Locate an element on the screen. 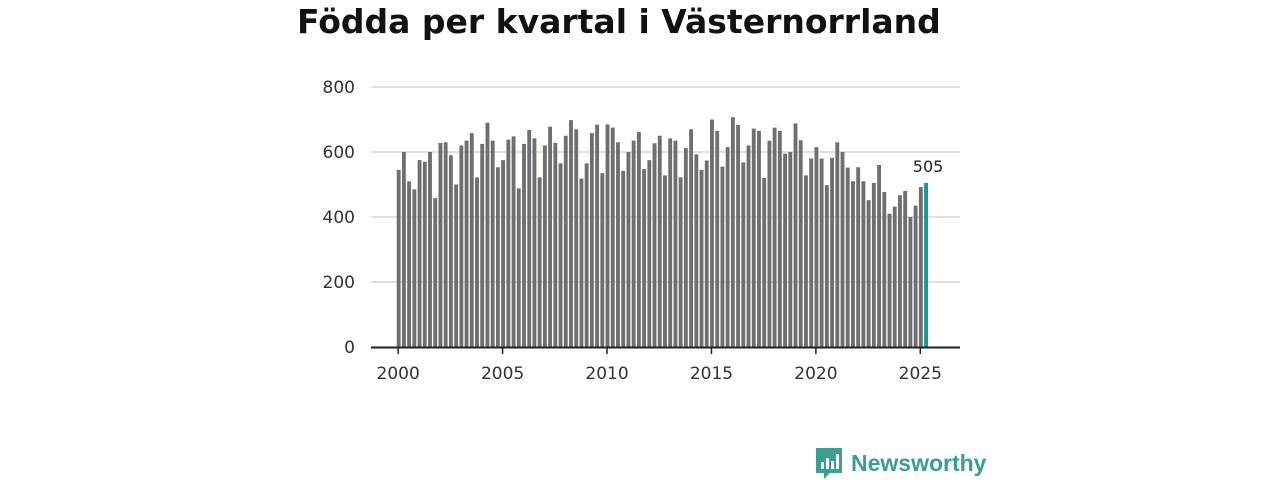 Image resolution: width=1280 pixels, height=480 pixels. y-tick-label: 0 is located at coordinates (349, 348).